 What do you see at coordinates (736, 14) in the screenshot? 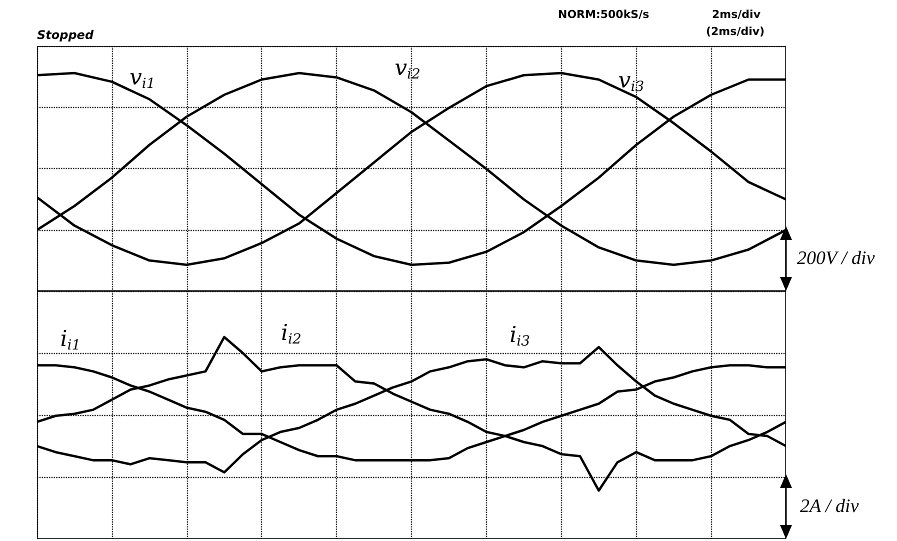
I see `text: 2ms/div` at bounding box center [736, 14].